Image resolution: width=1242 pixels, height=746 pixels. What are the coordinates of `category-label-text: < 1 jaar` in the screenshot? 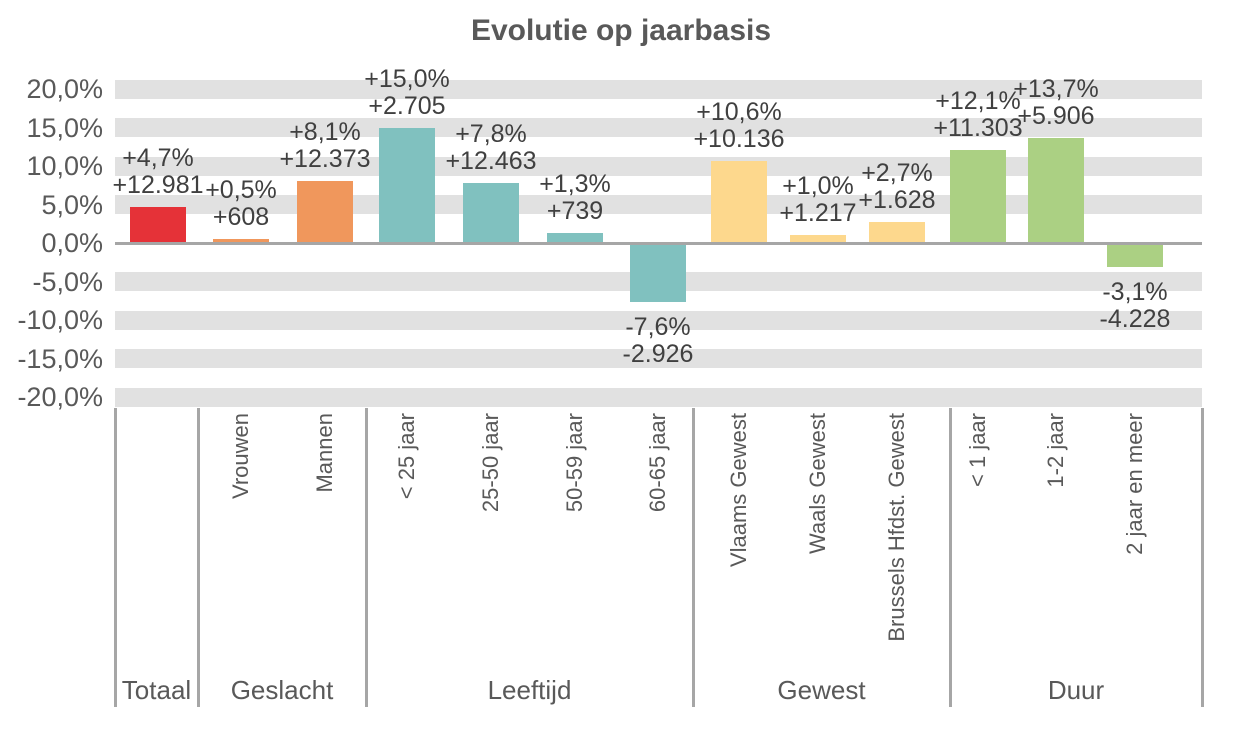 It's located at (977, 450).